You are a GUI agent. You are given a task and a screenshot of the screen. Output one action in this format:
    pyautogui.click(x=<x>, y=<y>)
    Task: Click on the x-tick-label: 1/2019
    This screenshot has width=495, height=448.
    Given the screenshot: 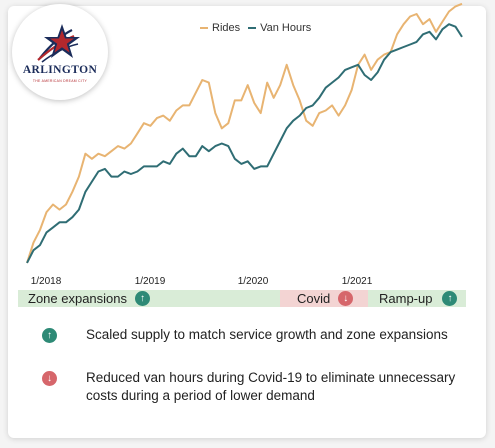 What is the action you would take?
    pyautogui.click(x=150, y=281)
    